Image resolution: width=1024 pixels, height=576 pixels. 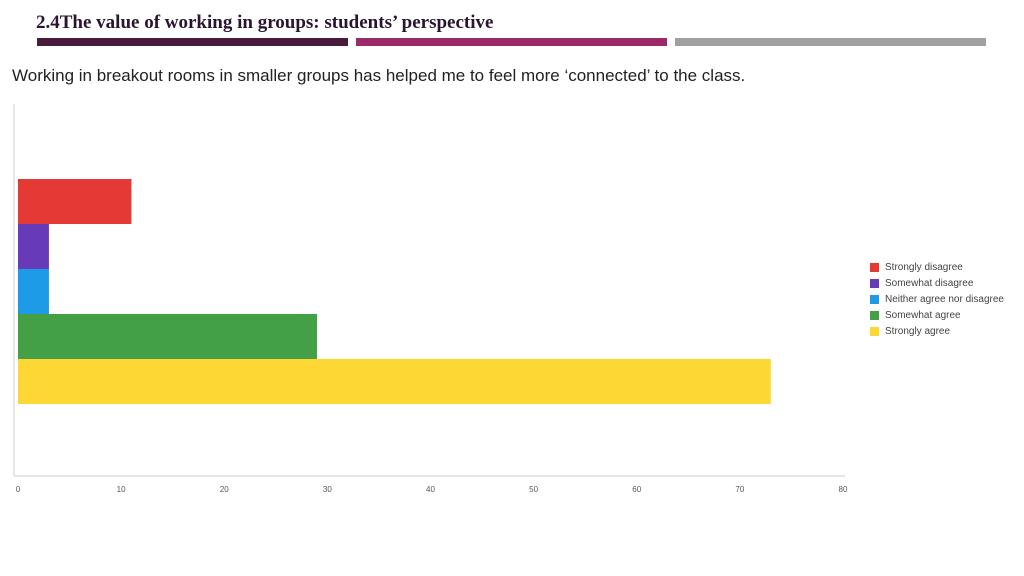 I want to click on legend-item: Somewhat agree, so click(x=937, y=316).